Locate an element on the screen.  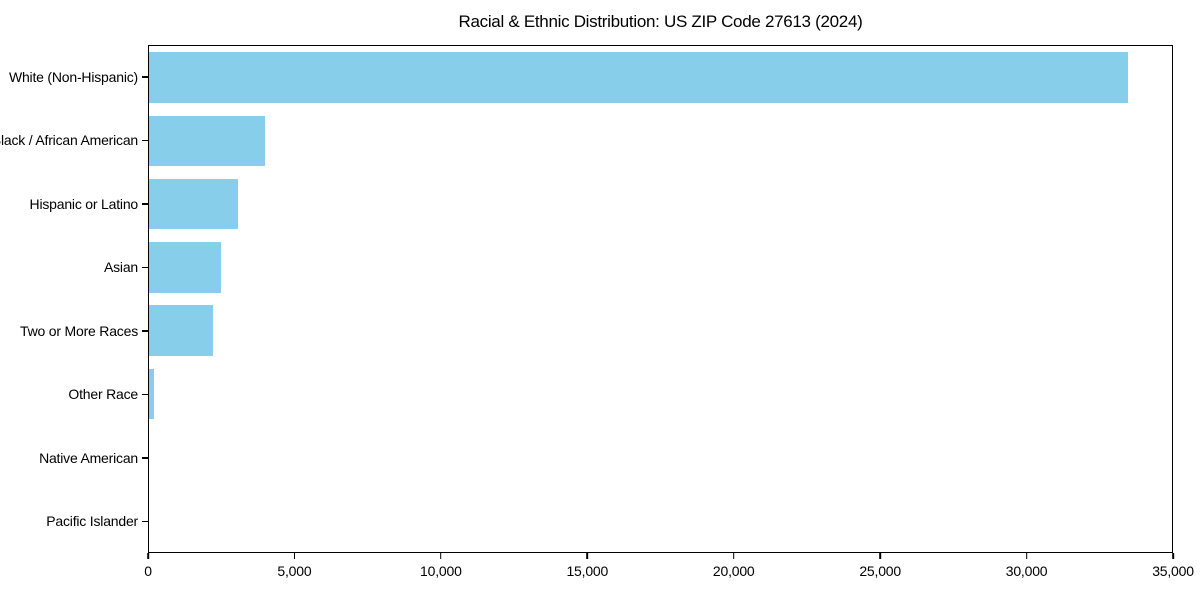
bar-row-white-non-hispanic is located at coordinates (660, 77).